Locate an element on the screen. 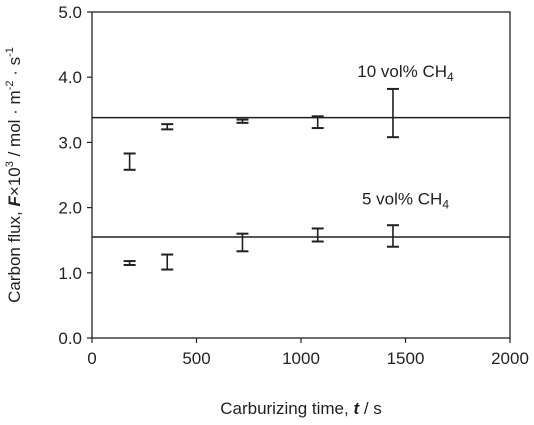  x-tick-label: 1500 is located at coordinates (406, 358).